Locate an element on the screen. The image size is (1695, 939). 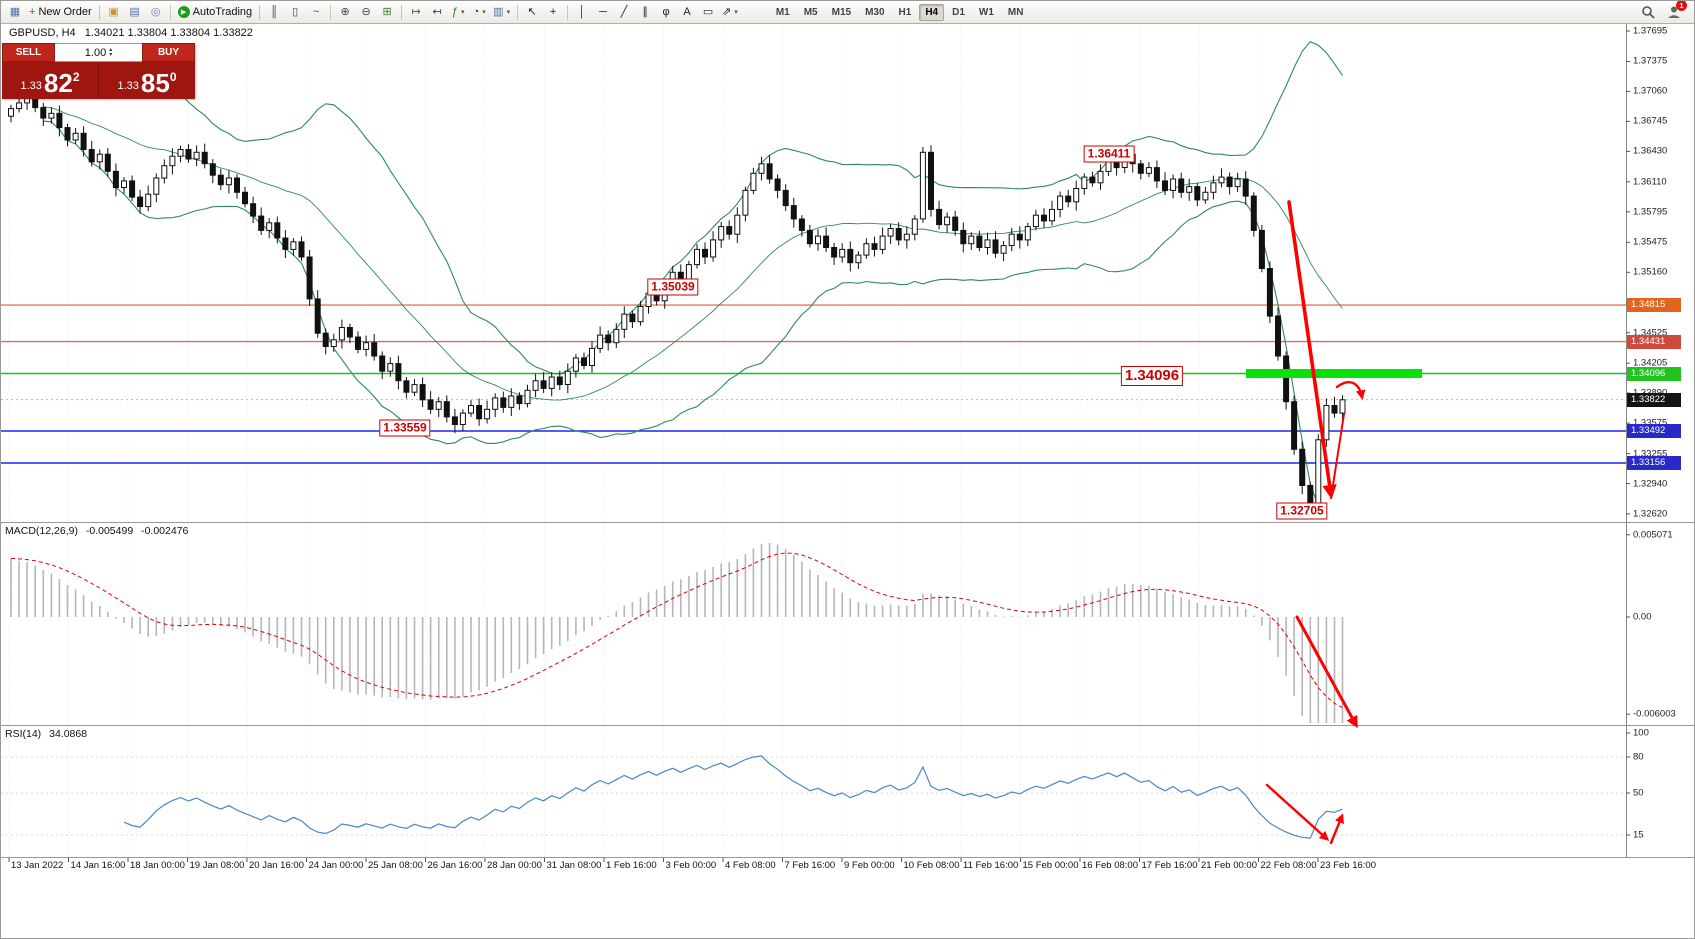
indicators-icon: ƒ ▾ is located at coordinates (458, 12).